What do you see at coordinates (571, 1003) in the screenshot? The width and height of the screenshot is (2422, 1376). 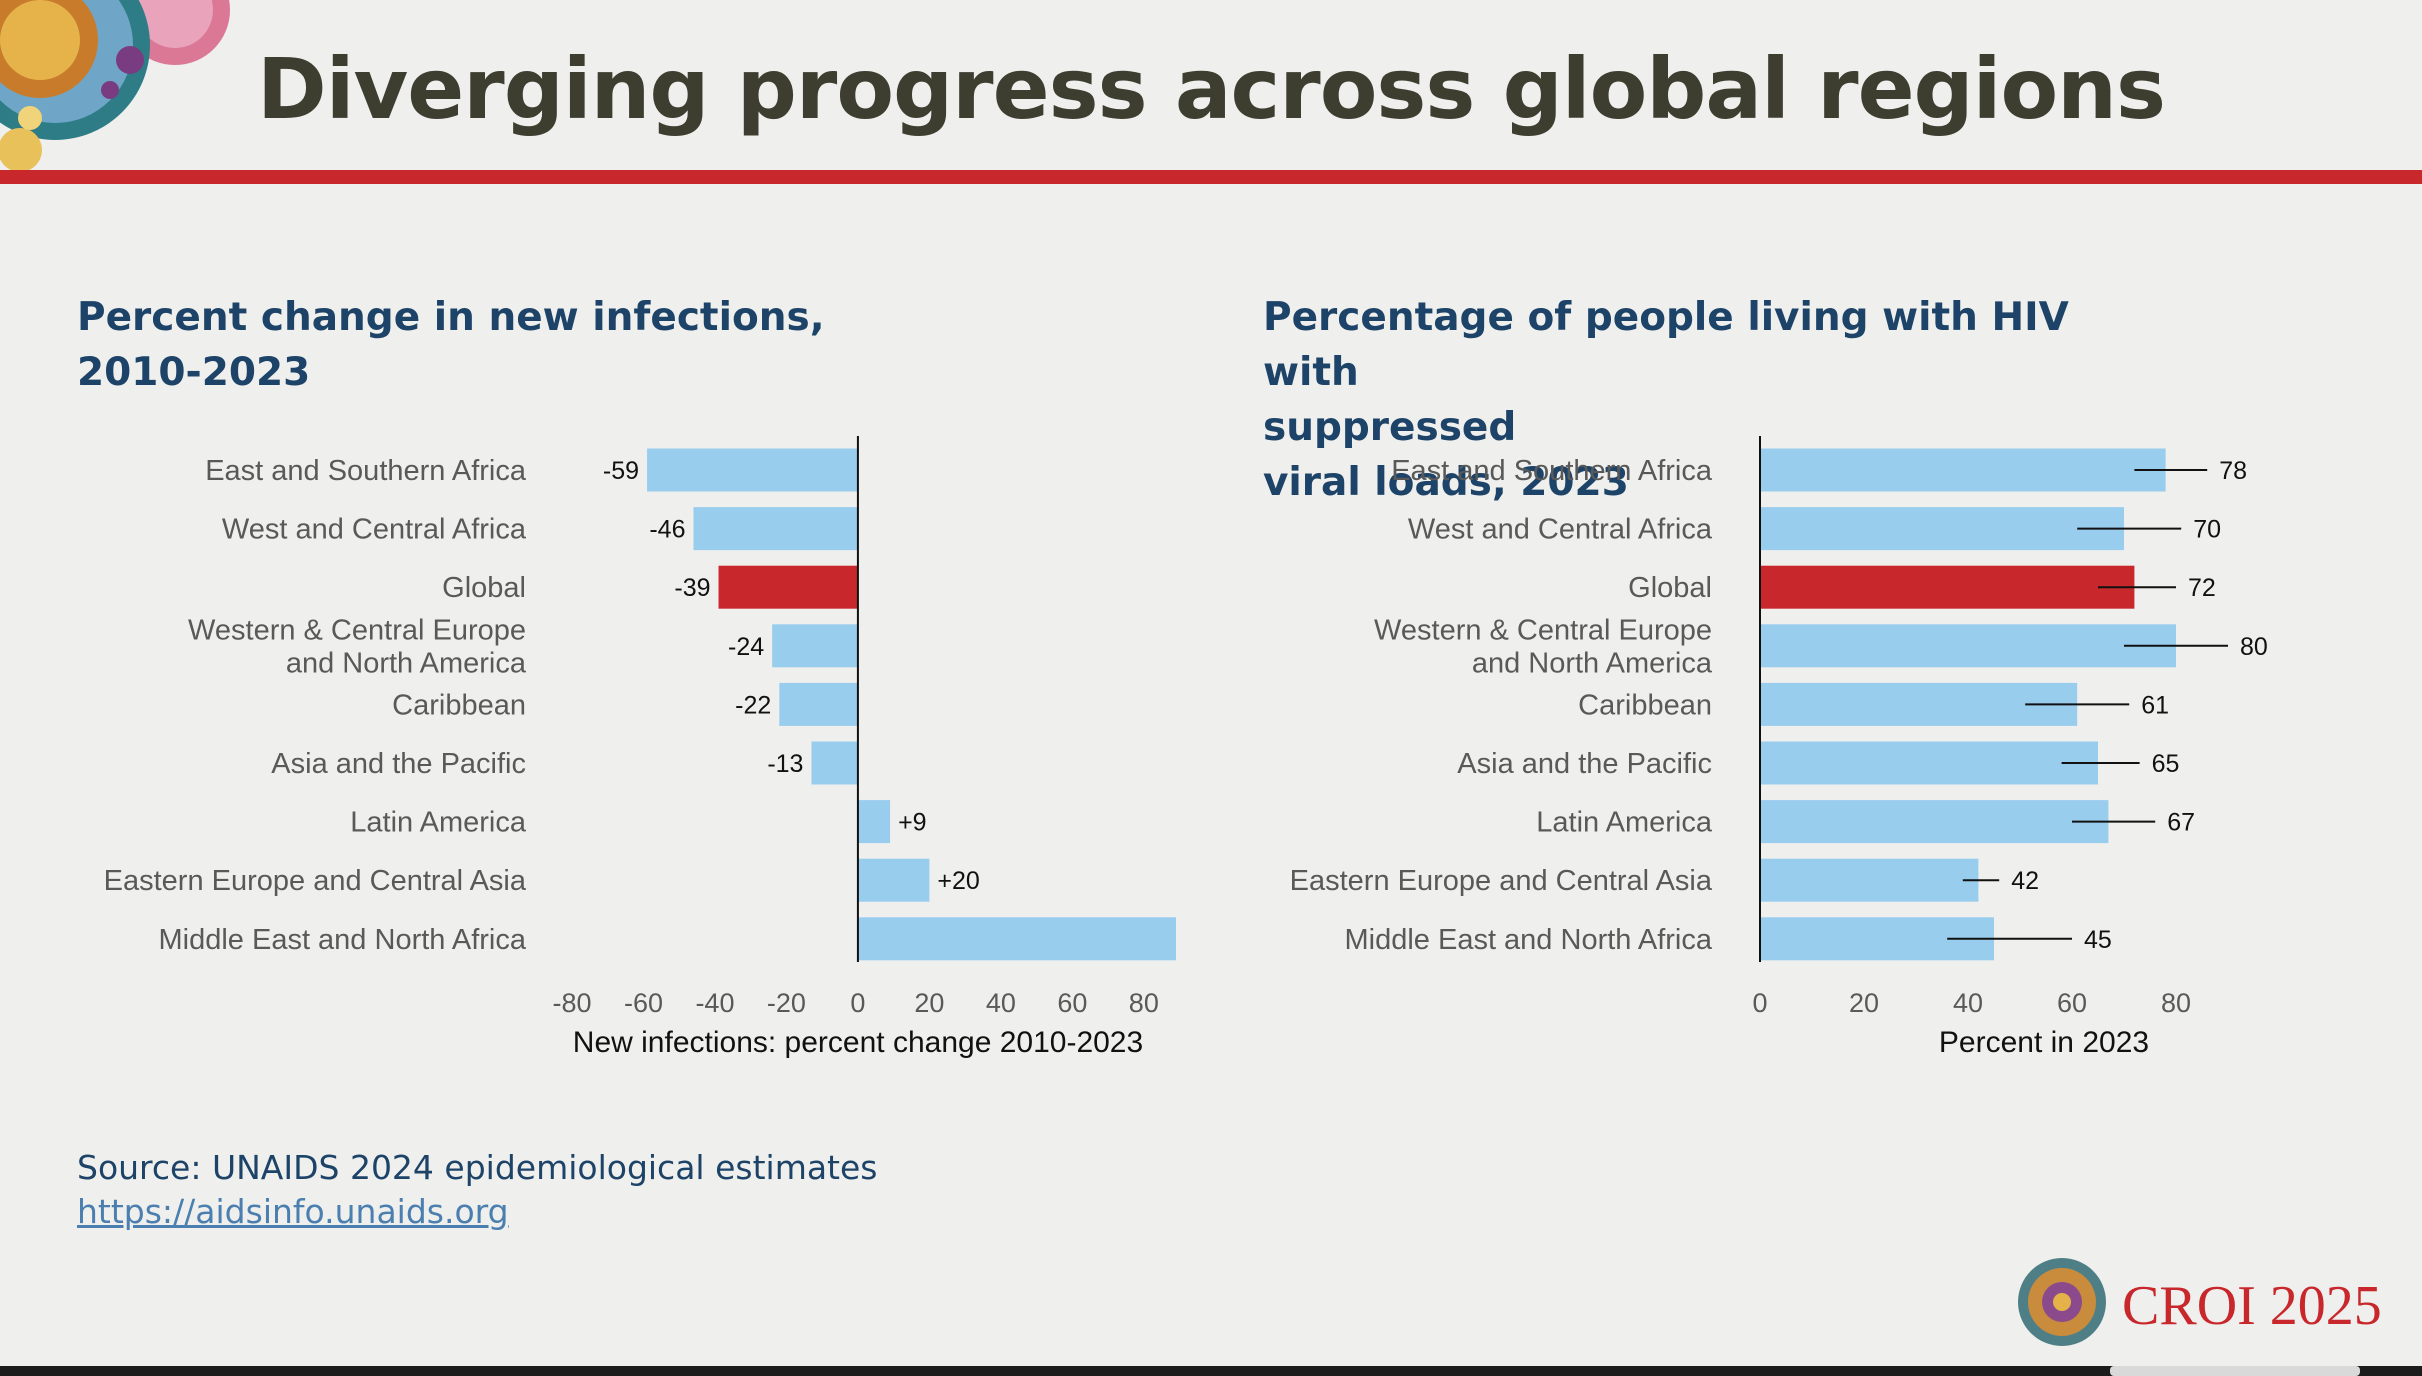 I see `tick-label: -80` at bounding box center [571, 1003].